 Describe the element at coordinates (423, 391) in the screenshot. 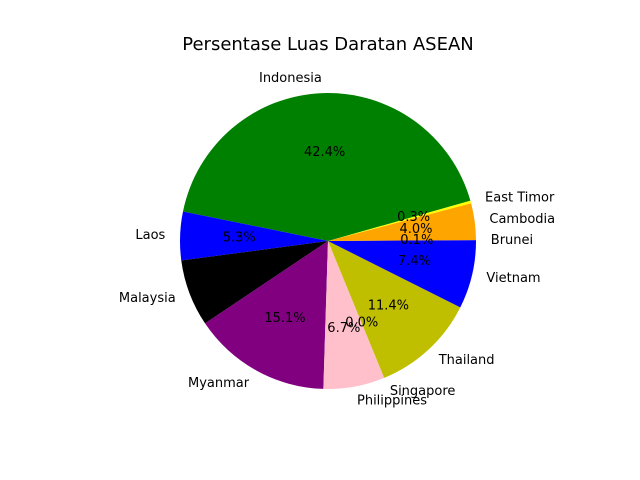

I see `slice-label-singapore: Singapore` at that location.